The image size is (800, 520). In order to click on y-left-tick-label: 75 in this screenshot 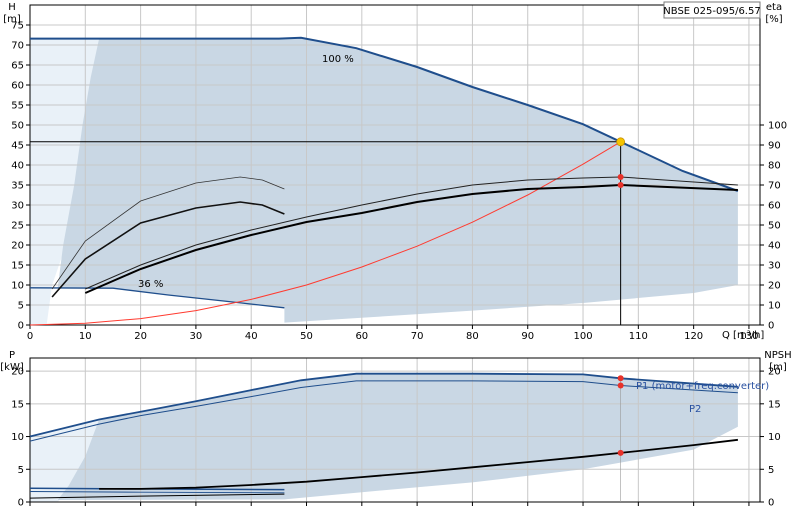, I will do `click(17, 26)`.